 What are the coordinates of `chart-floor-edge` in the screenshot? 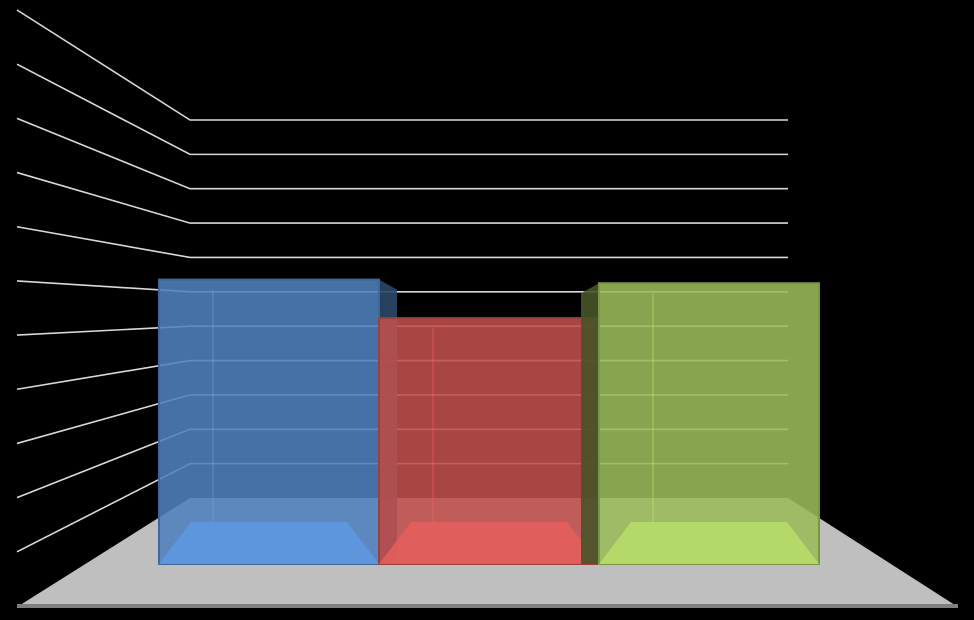 It's located at (487, 606).